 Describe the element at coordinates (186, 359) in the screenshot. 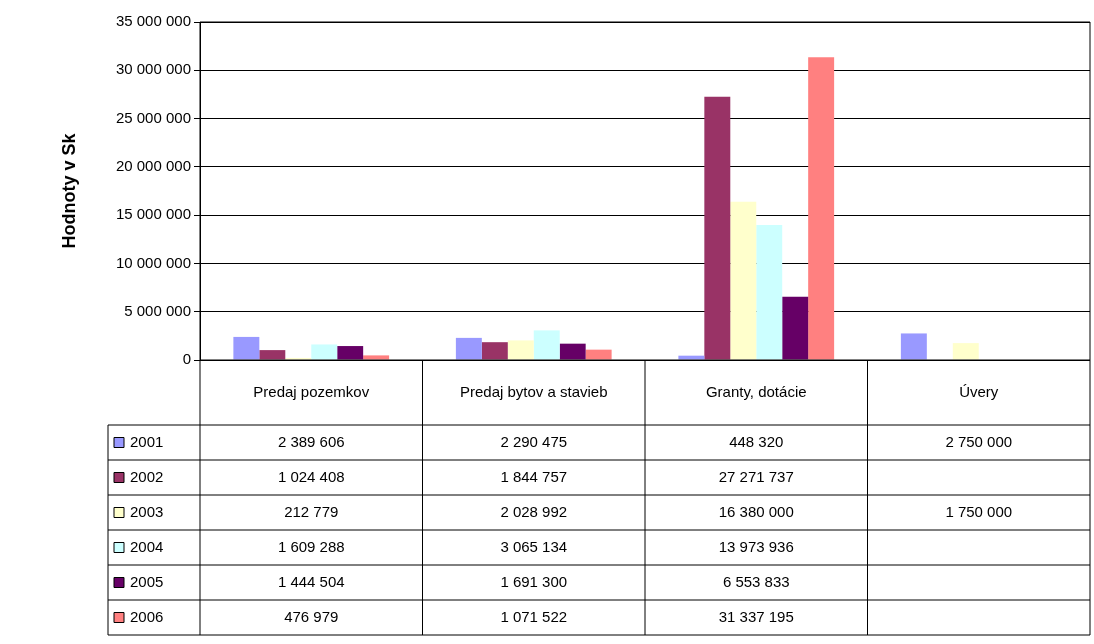

I see `y-tick-label: 0` at that location.